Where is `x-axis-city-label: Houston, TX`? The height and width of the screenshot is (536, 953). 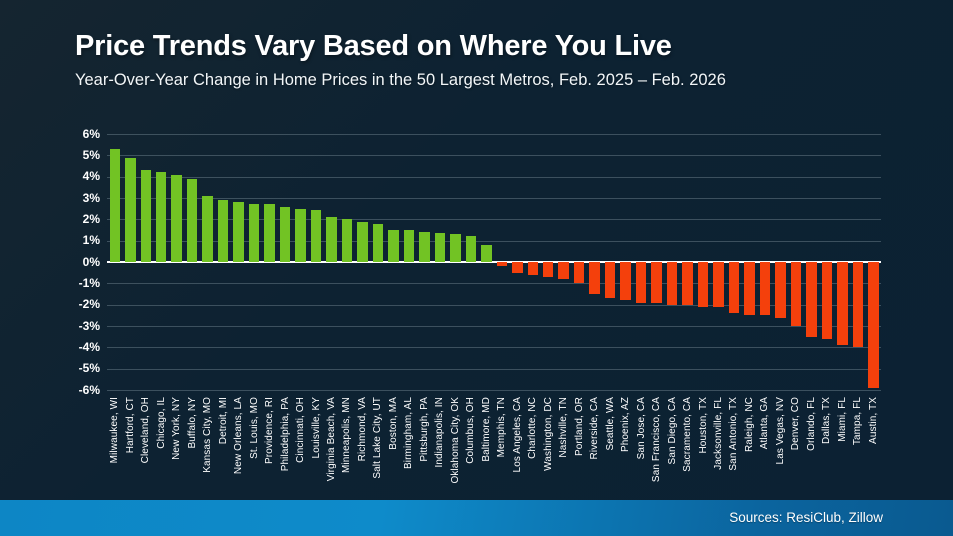 x-axis-city-label: Houston, TX is located at coordinates (703, 425).